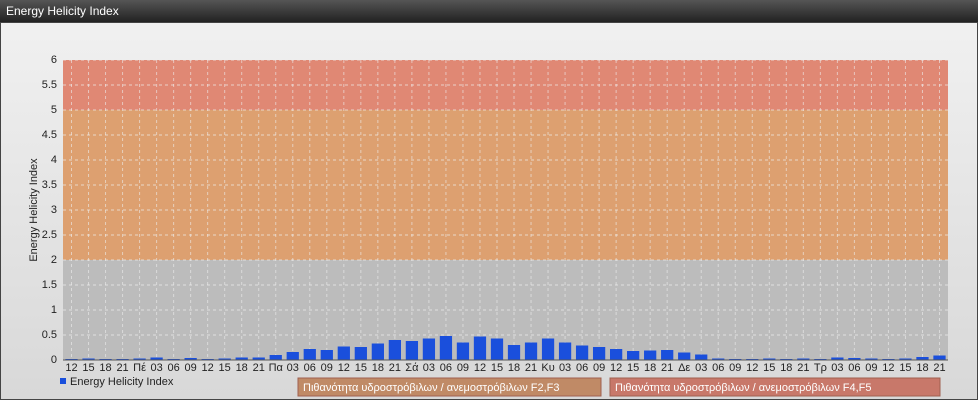  What do you see at coordinates (820, 368) in the screenshot?
I see `x-tick-label: Τρ` at bounding box center [820, 368].